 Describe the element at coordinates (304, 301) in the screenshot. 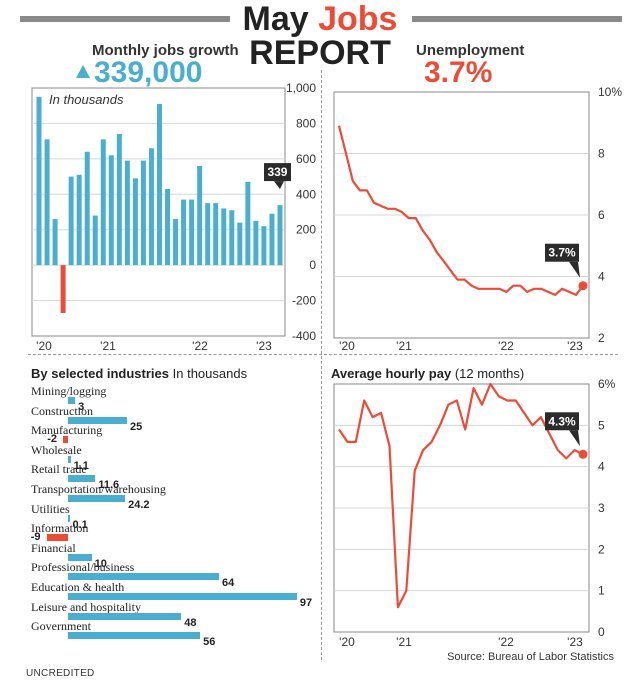

I see `jobs-y-tick-label: -200` at that location.